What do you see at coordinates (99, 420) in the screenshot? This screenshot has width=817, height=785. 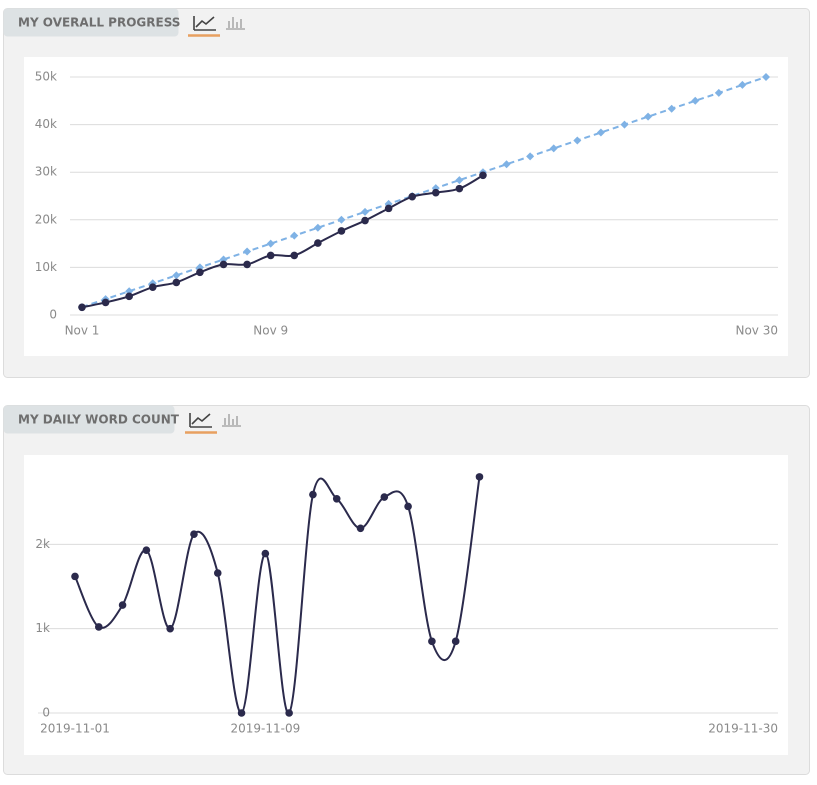 I see `panel-title: MY DAILY WORD COUNT` at bounding box center [99, 420].